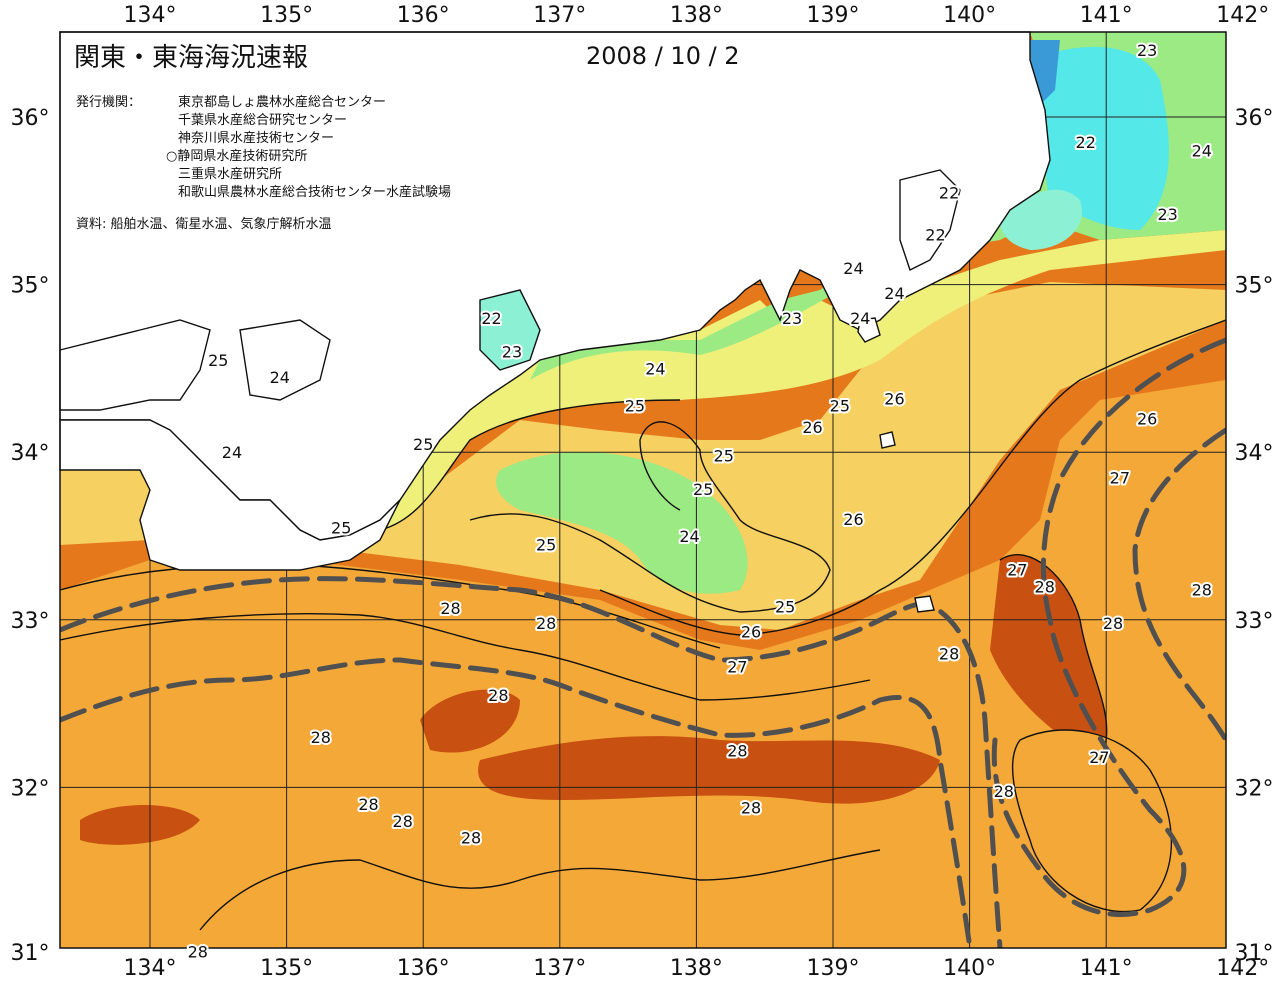 This screenshot has width=1280, height=984. What do you see at coordinates (969, 968) in the screenshot?
I see `longitude-label: 140°` at bounding box center [969, 968].